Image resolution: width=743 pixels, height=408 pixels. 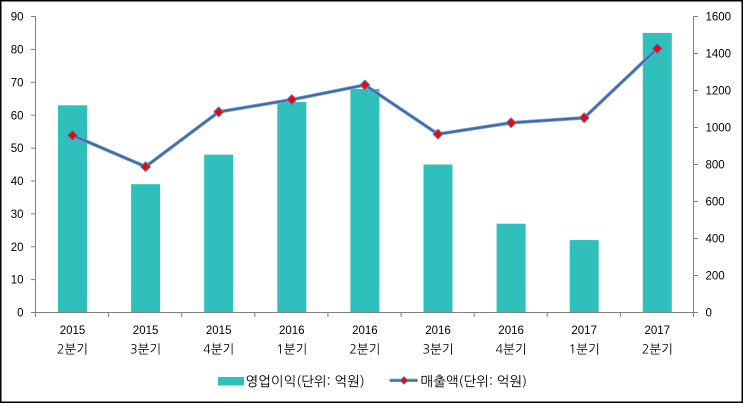 What do you see at coordinates (17, 182) in the screenshot?
I see `svg-text: 40` at bounding box center [17, 182].